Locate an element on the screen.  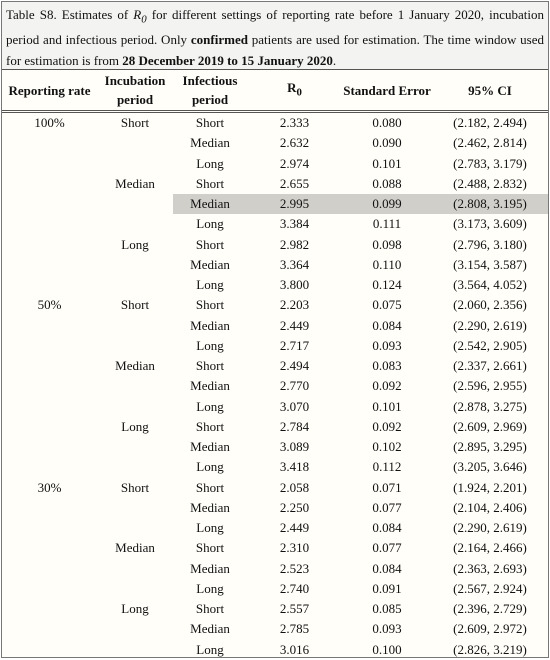
table-cell: 3.089 is located at coordinates (294, 447).